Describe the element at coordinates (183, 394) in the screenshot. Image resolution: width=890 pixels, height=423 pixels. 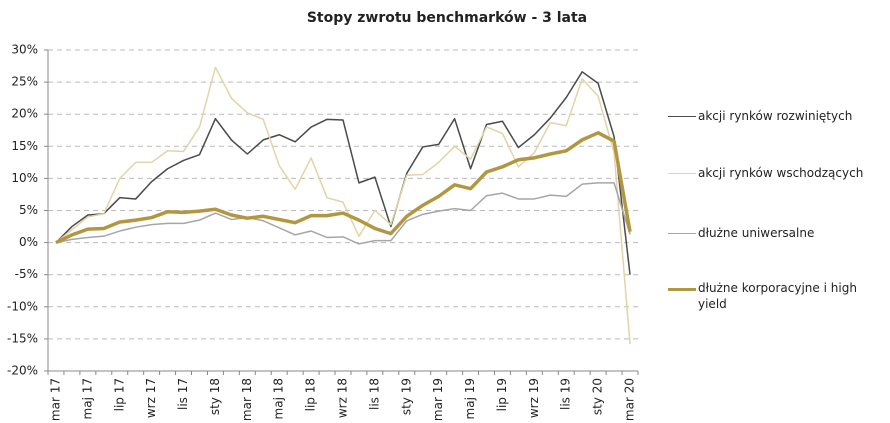
I see `x-tick-label: lis 17` at that location.